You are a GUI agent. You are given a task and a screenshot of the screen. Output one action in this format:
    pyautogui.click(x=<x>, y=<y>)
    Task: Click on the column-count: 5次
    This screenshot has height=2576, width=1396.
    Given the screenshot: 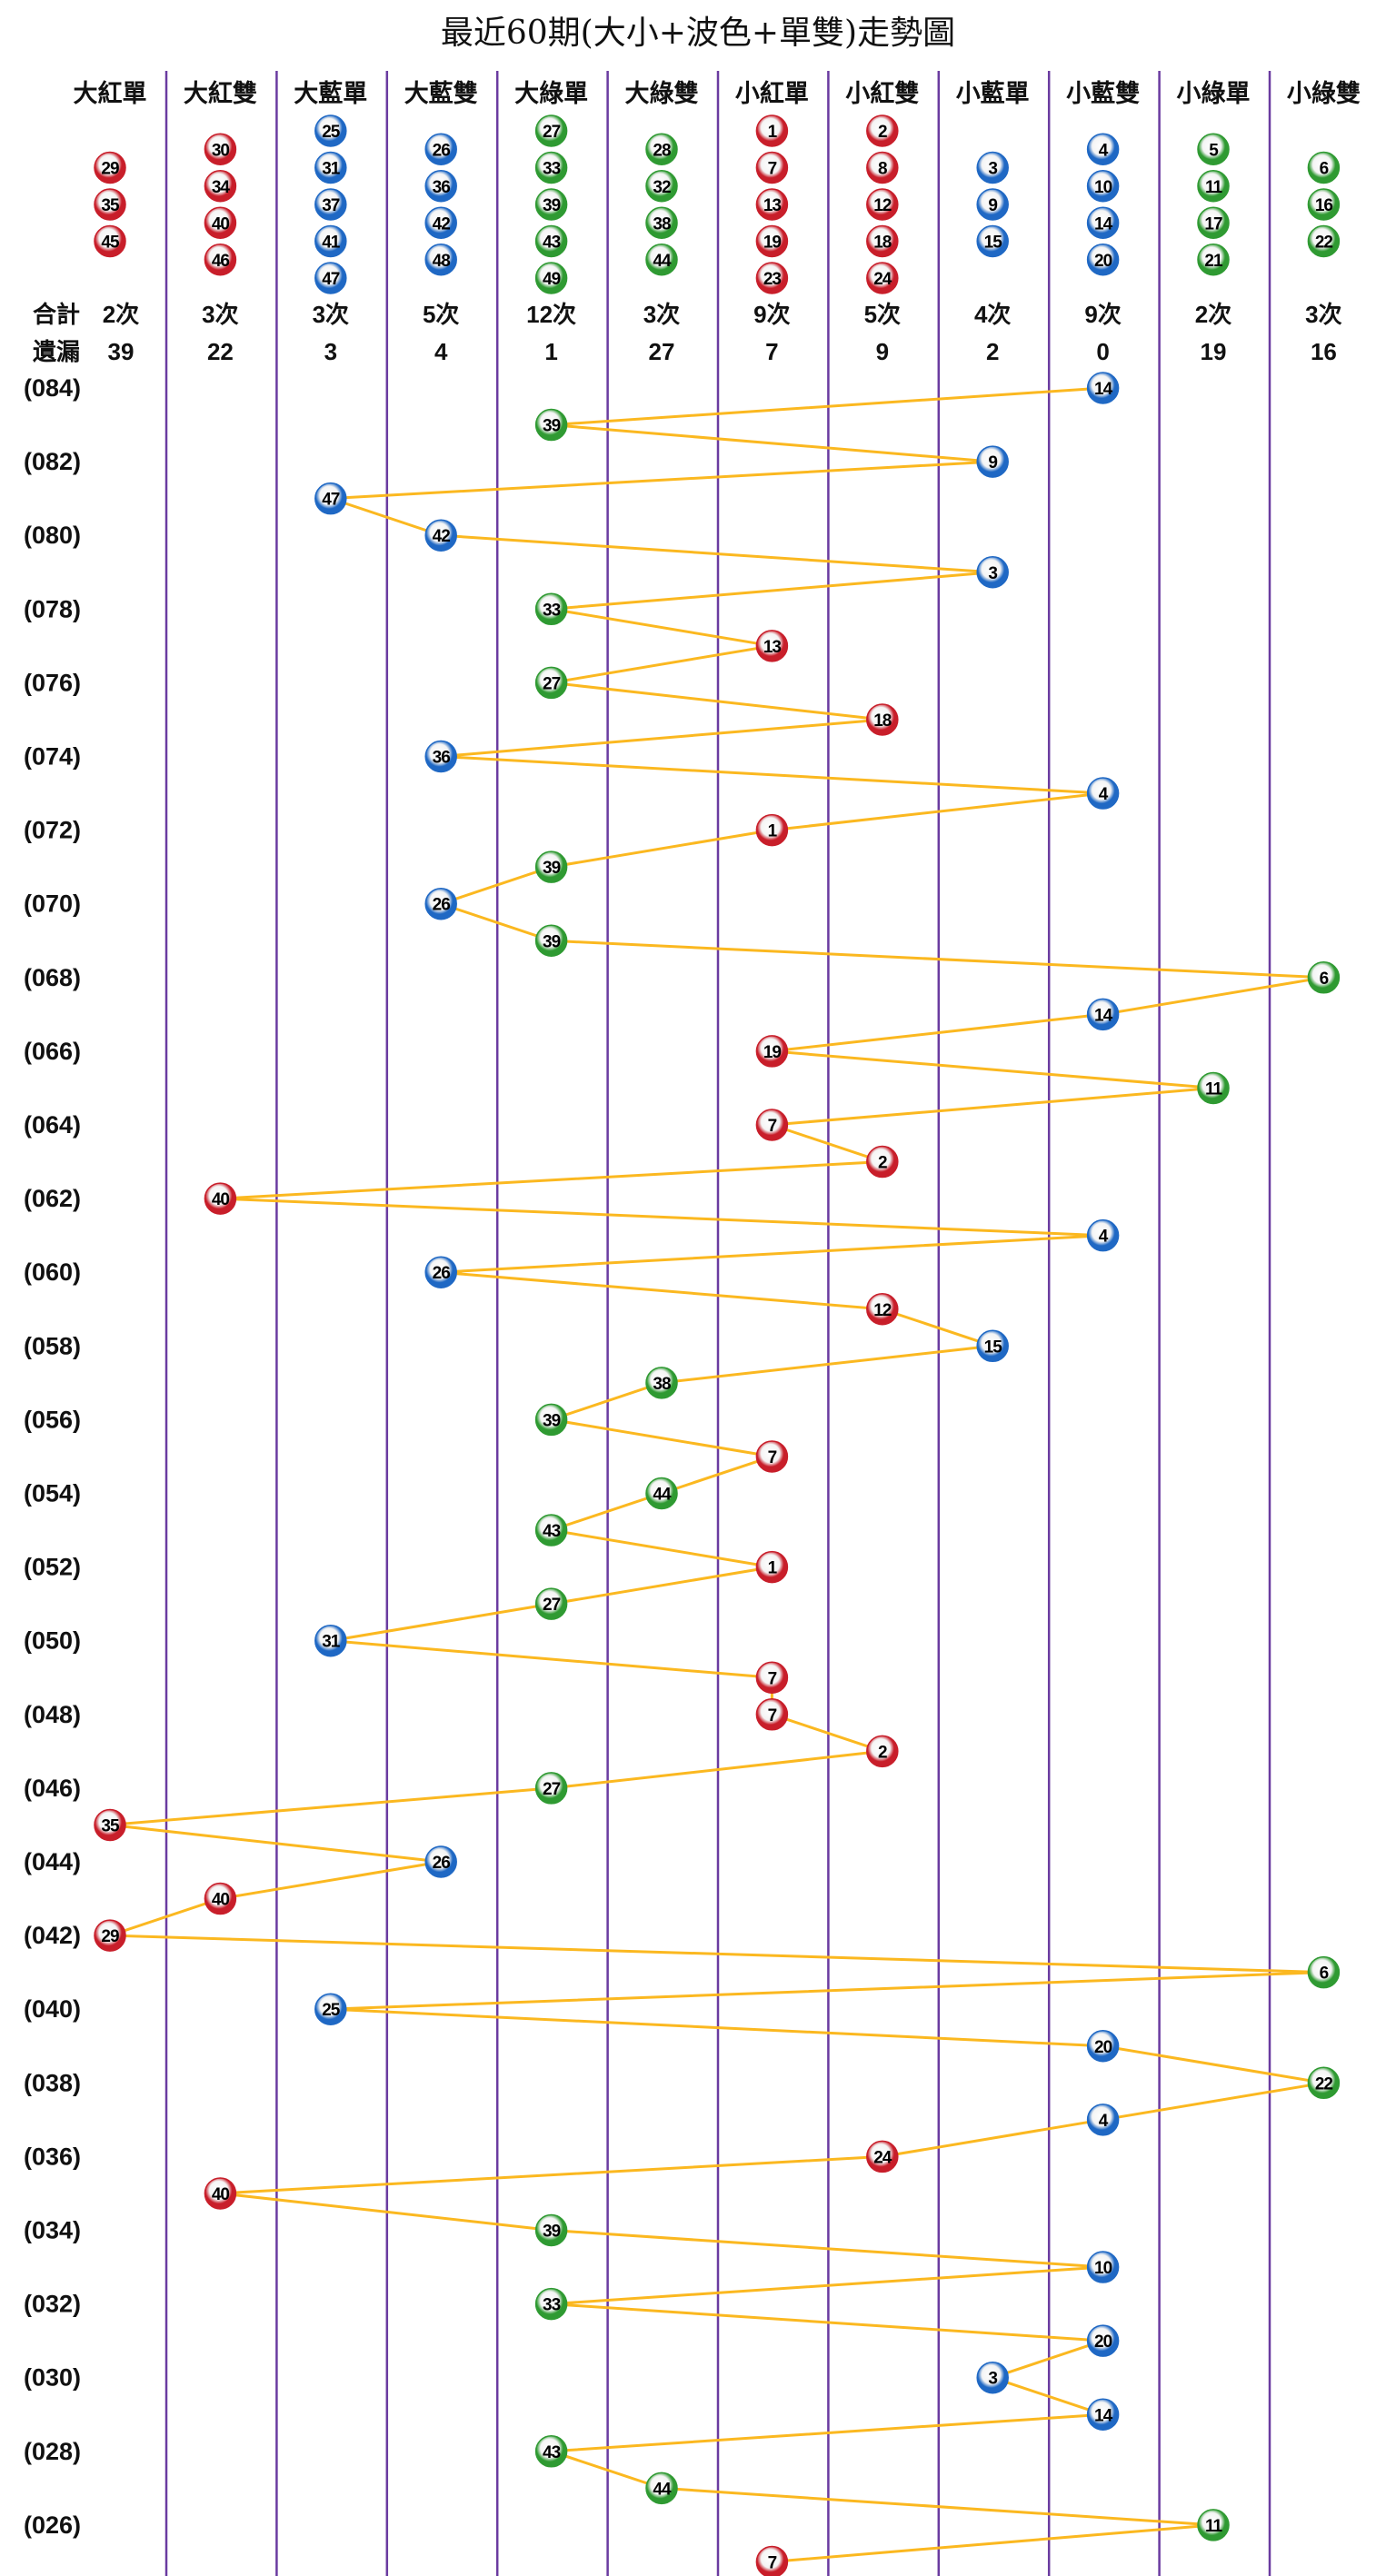 What is the action you would take?
    pyautogui.click(x=882, y=314)
    